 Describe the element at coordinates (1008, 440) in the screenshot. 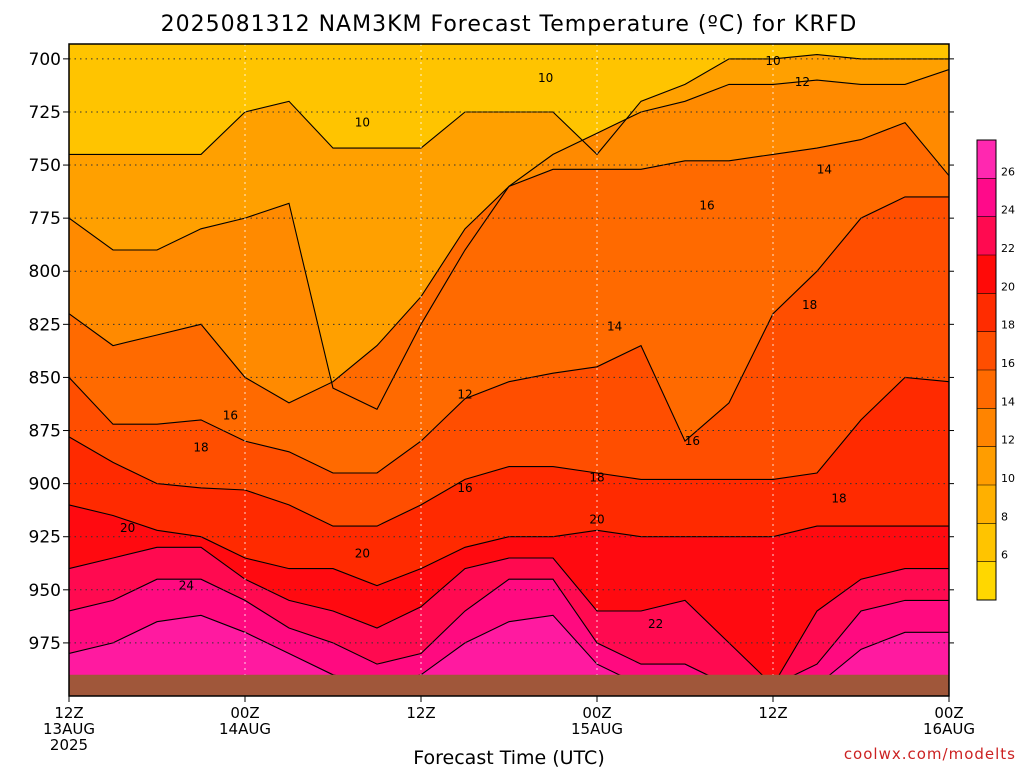

I see `colorbar-tick-label: 12` at that location.